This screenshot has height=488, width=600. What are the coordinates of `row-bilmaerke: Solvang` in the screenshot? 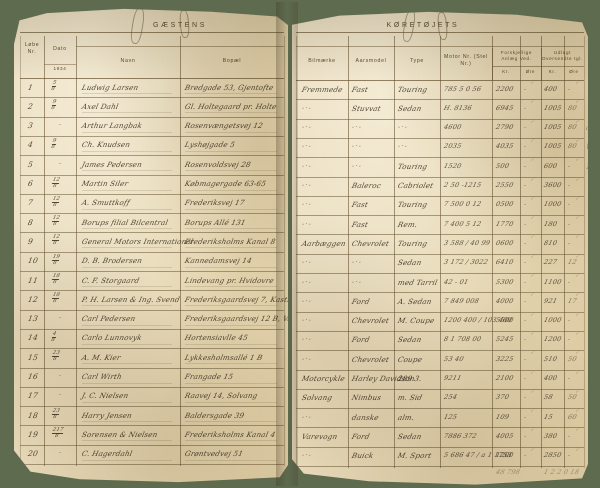 It's located at (317, 398).